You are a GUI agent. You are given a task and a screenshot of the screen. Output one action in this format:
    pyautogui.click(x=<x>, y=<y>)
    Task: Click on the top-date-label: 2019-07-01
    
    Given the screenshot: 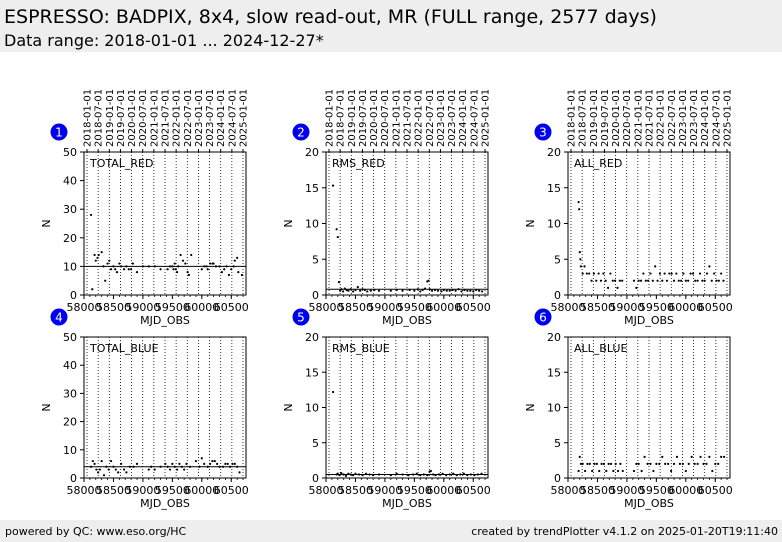 What is the action you would take?
    pyautogui.click(x=605, y=118)
    